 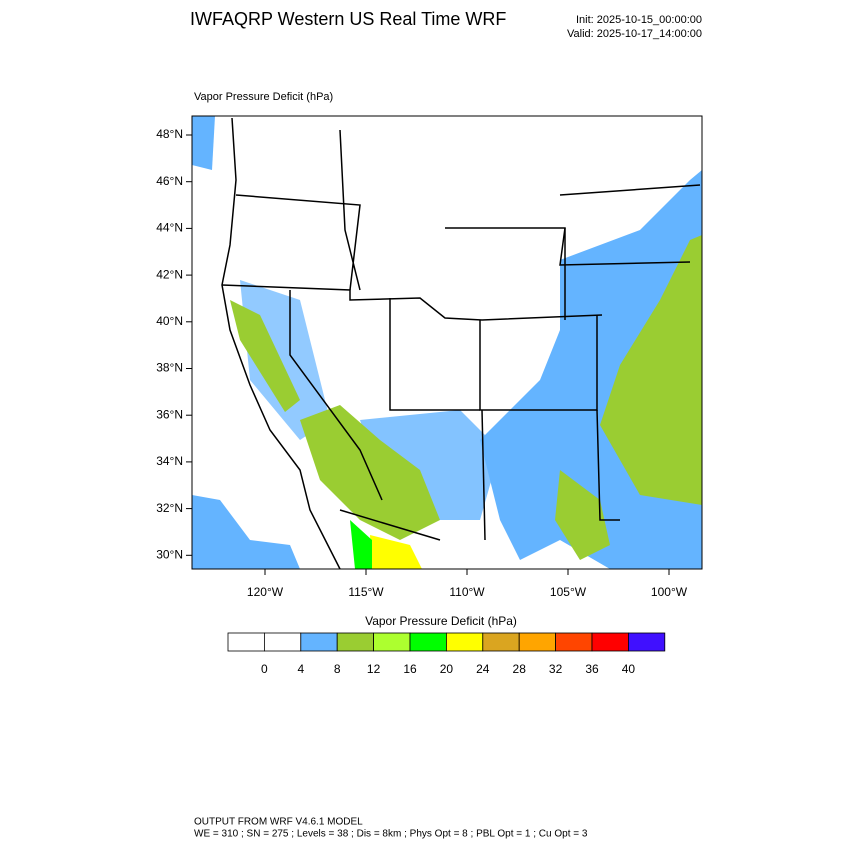 What do you see at coordinates (669, 592) in the screenshot?
I see `lon-label: 100°W` at bounding box center [669, 592].